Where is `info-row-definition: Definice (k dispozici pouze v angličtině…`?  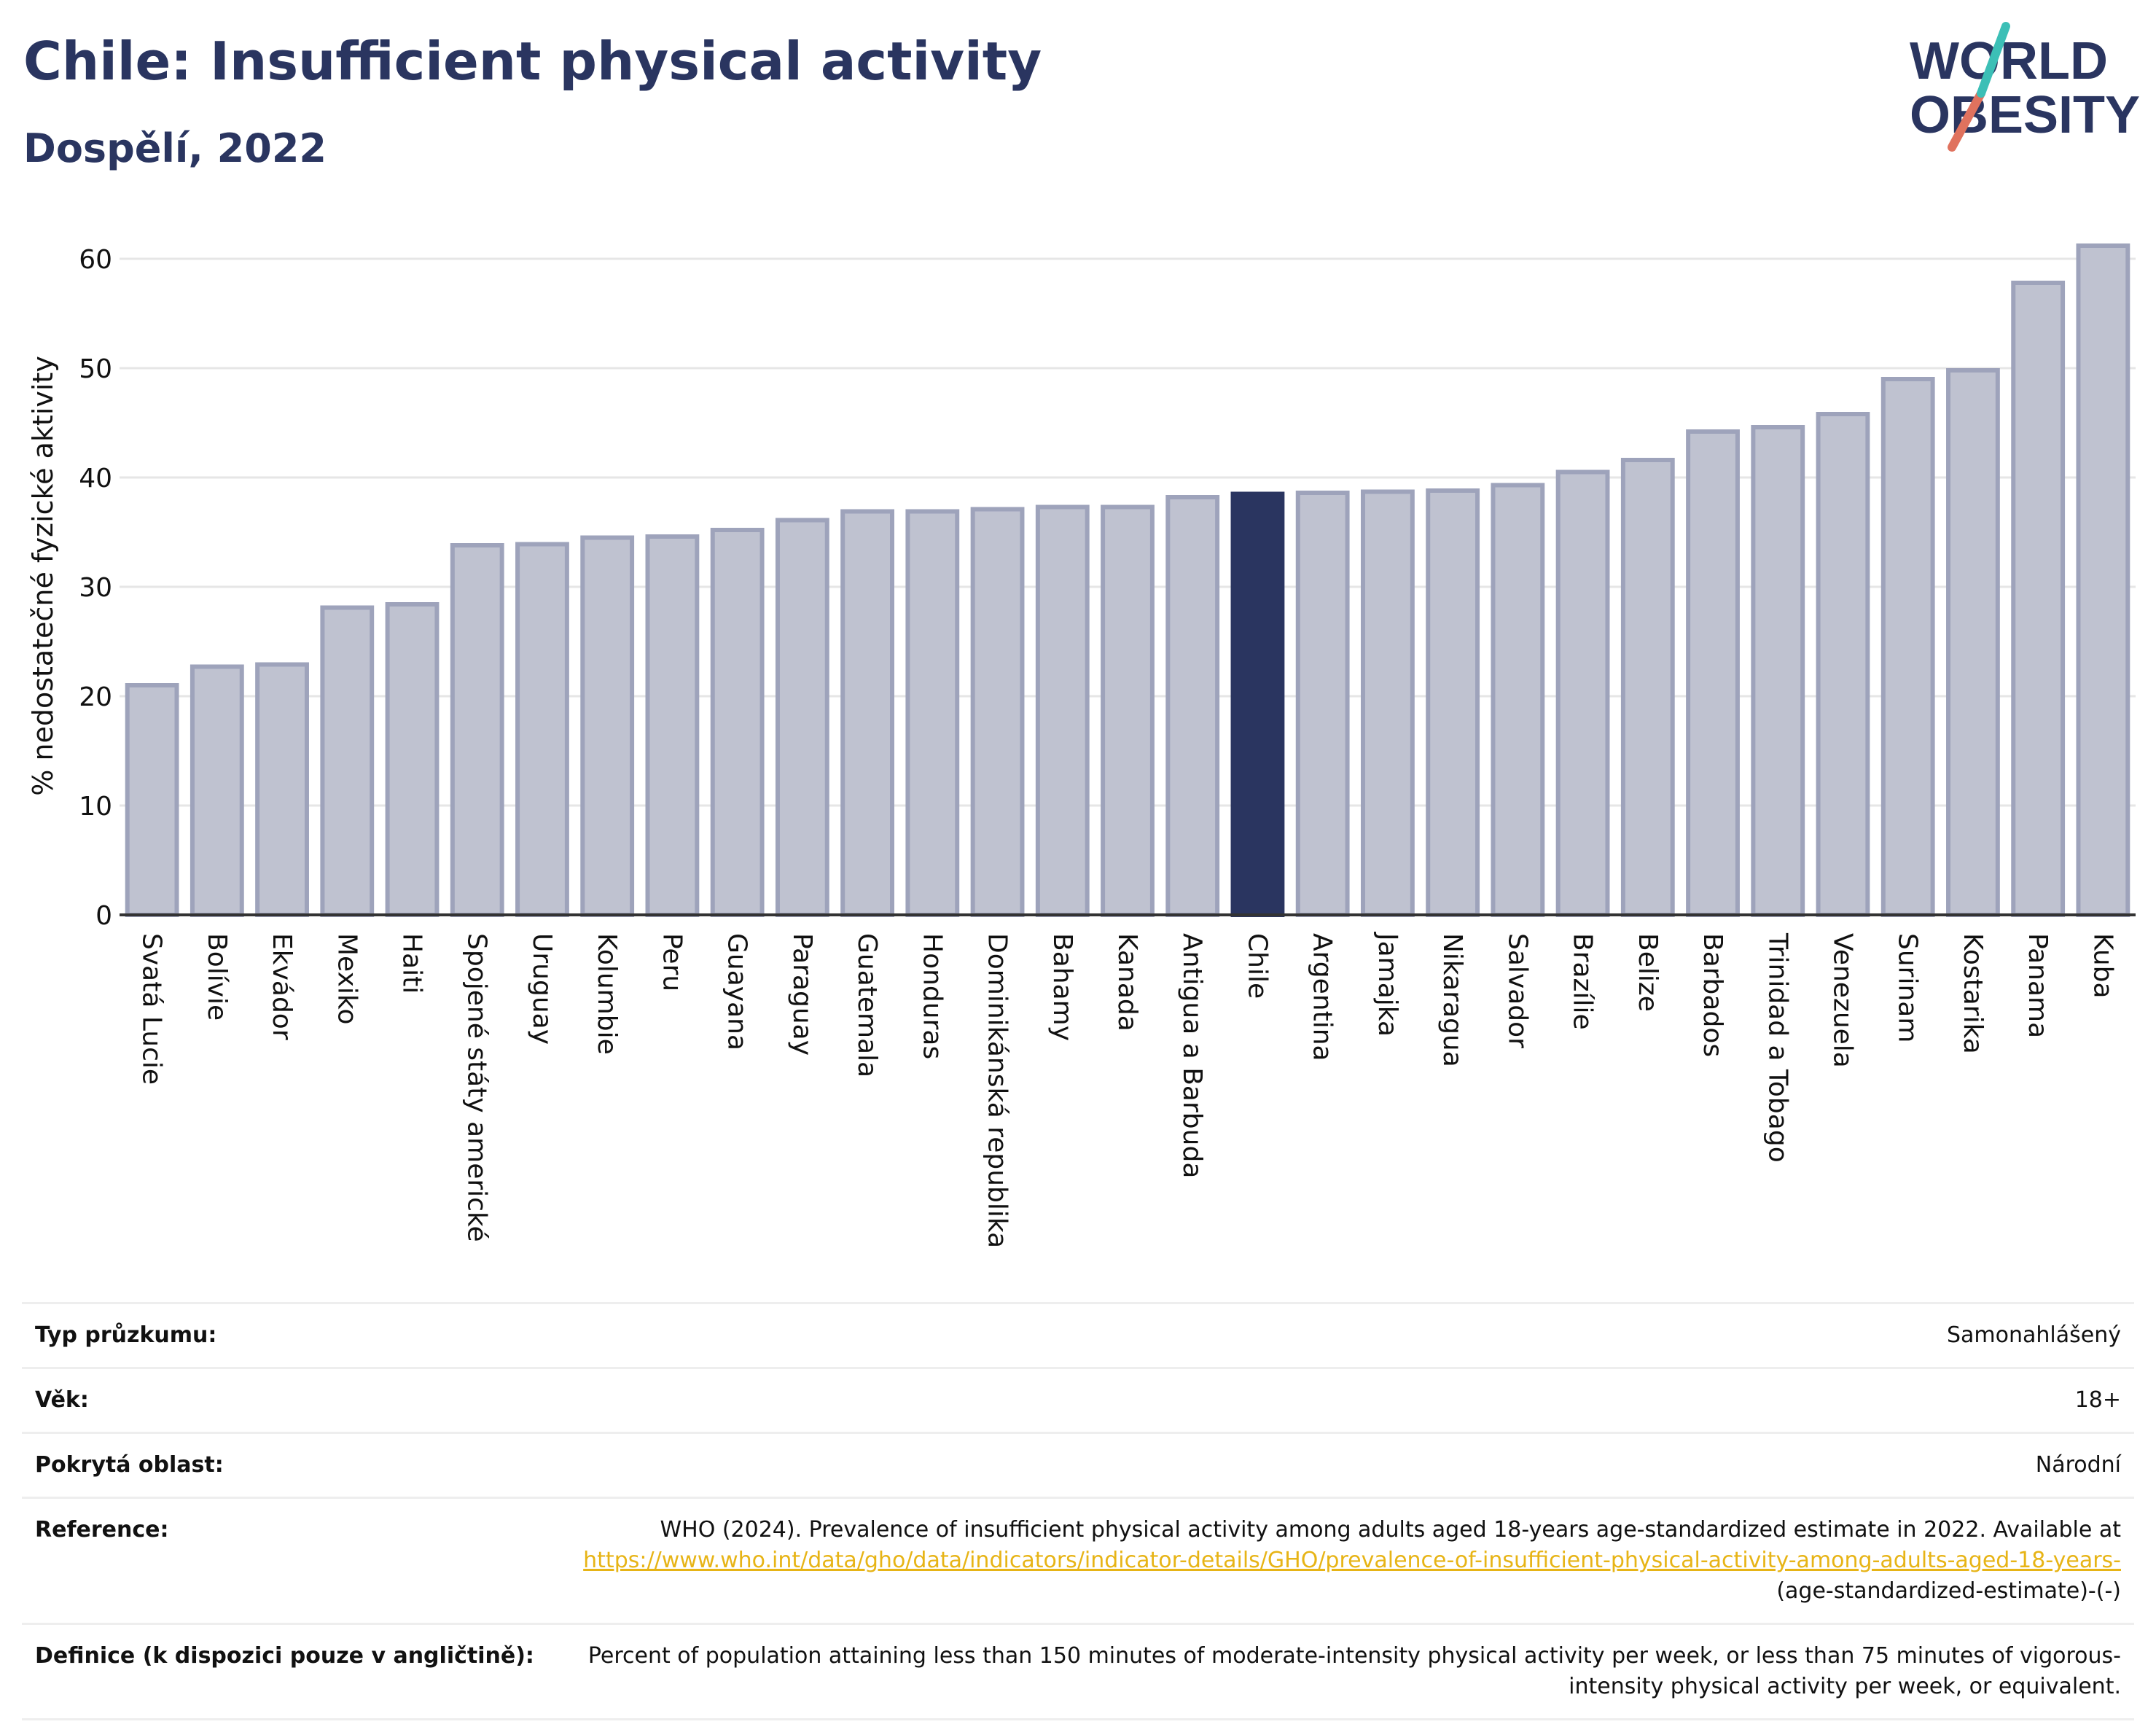 info-row-definition: Definice (k dispozici pouze v angličtině… is located at coordinates (1078, 1671).